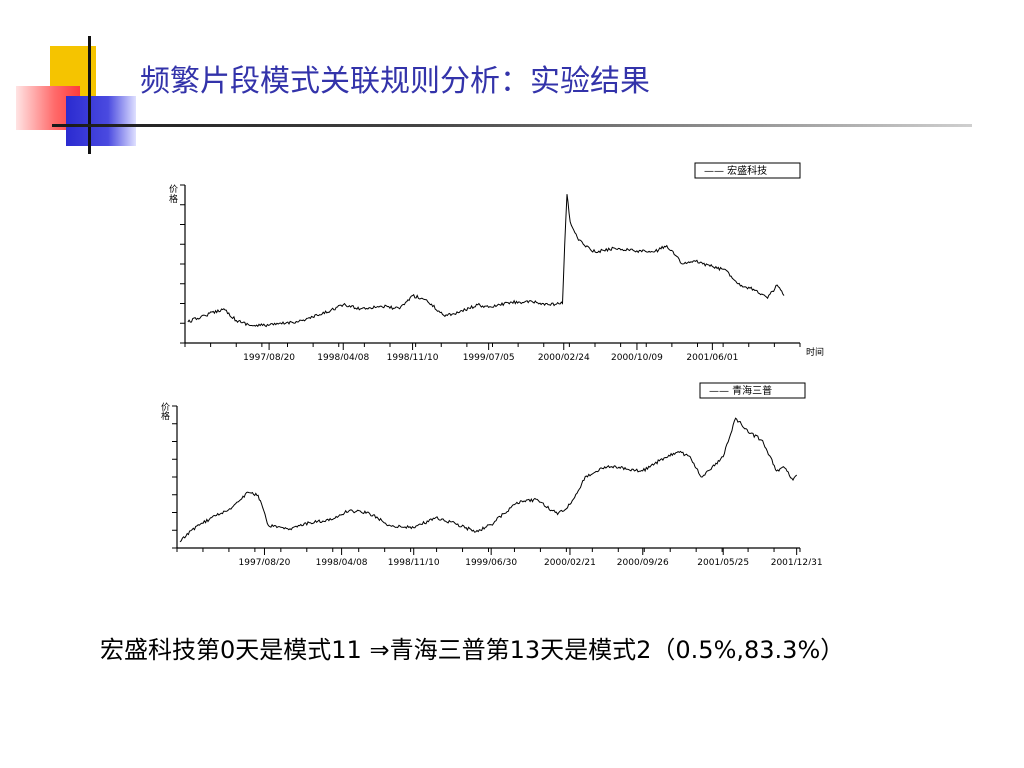  What do you see at coordinates (570, 561) in the screenshot?
I see `x-tick-label: 2000/02/21` at bounding box center [570, 561].